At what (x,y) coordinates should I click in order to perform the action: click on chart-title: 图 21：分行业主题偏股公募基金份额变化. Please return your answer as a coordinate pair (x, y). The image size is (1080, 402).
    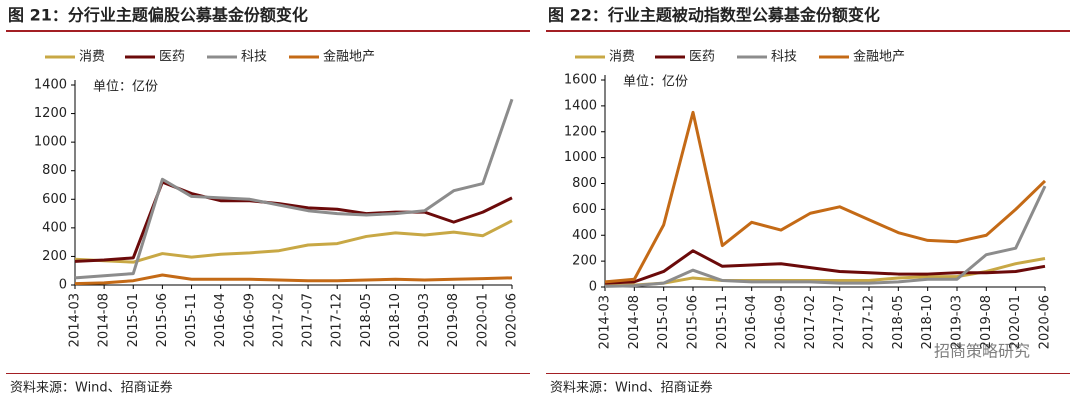
    Looking at the image, I should click on (158, 15).